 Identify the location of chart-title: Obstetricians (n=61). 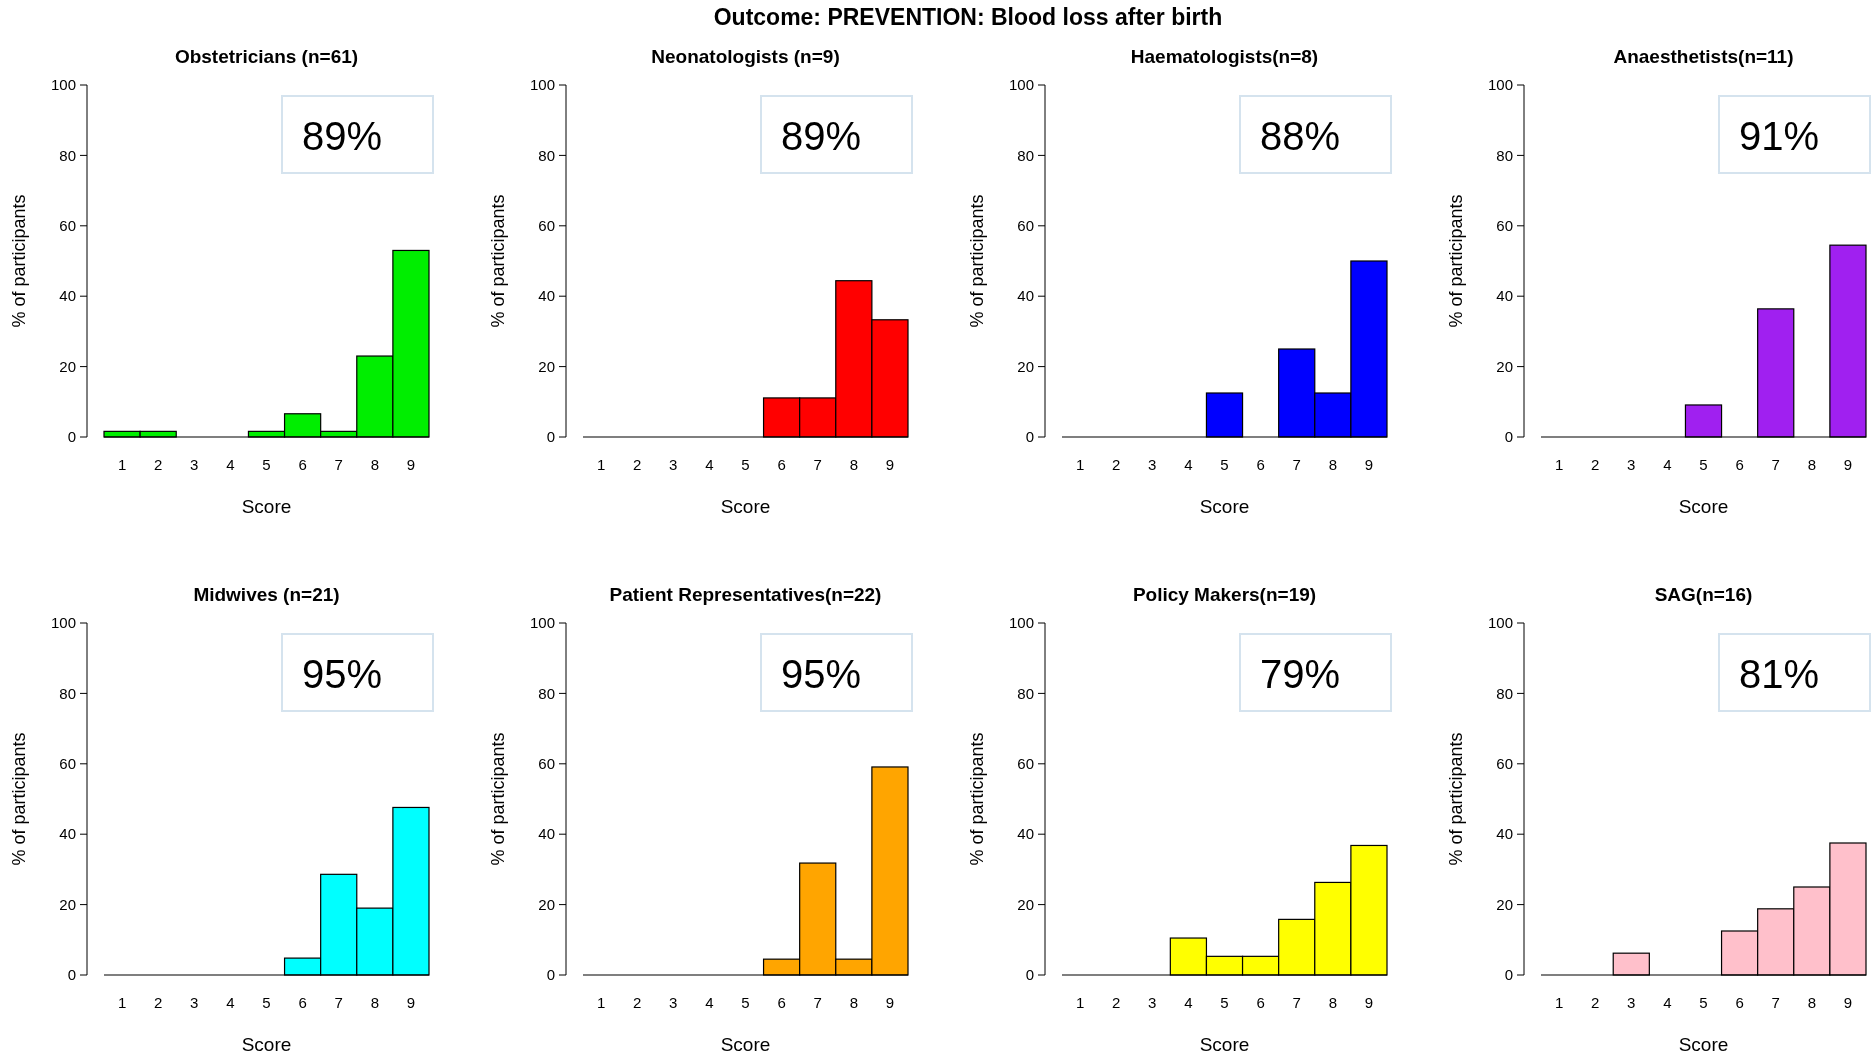
(266, 56).